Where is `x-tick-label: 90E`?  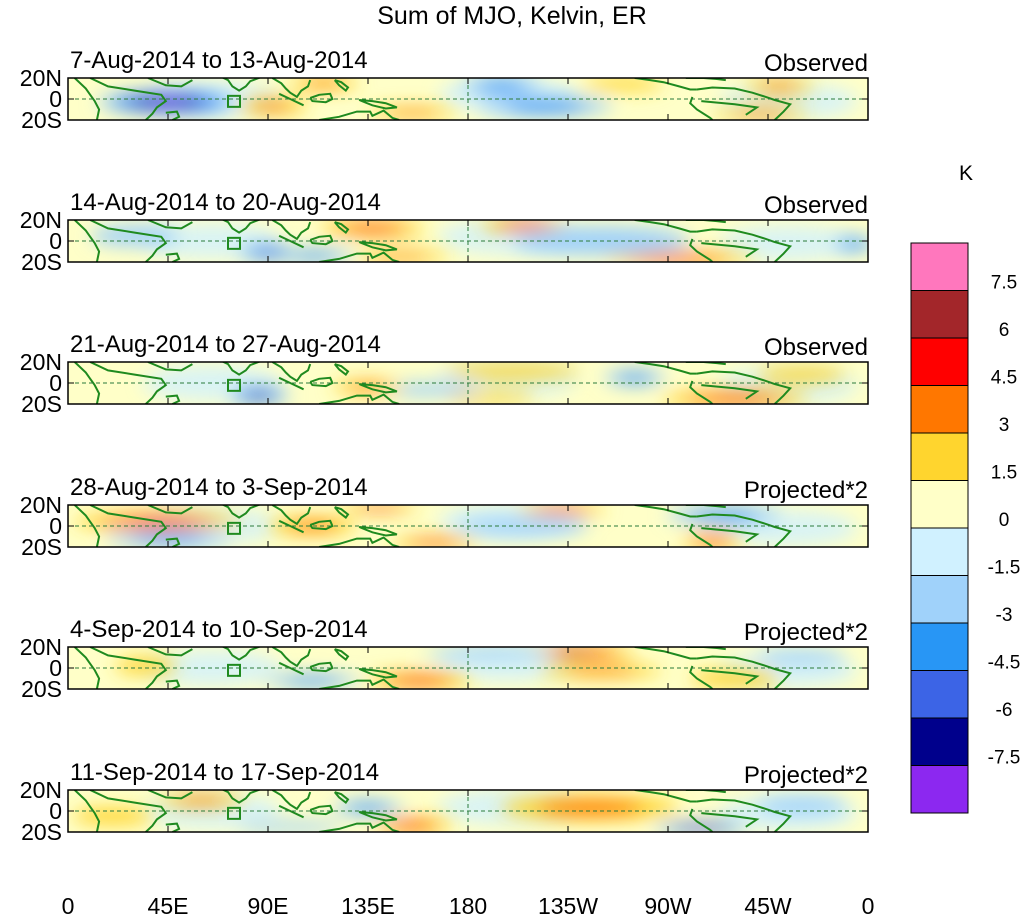 x-tick-label: 90E is located at coordinates (268, 906).